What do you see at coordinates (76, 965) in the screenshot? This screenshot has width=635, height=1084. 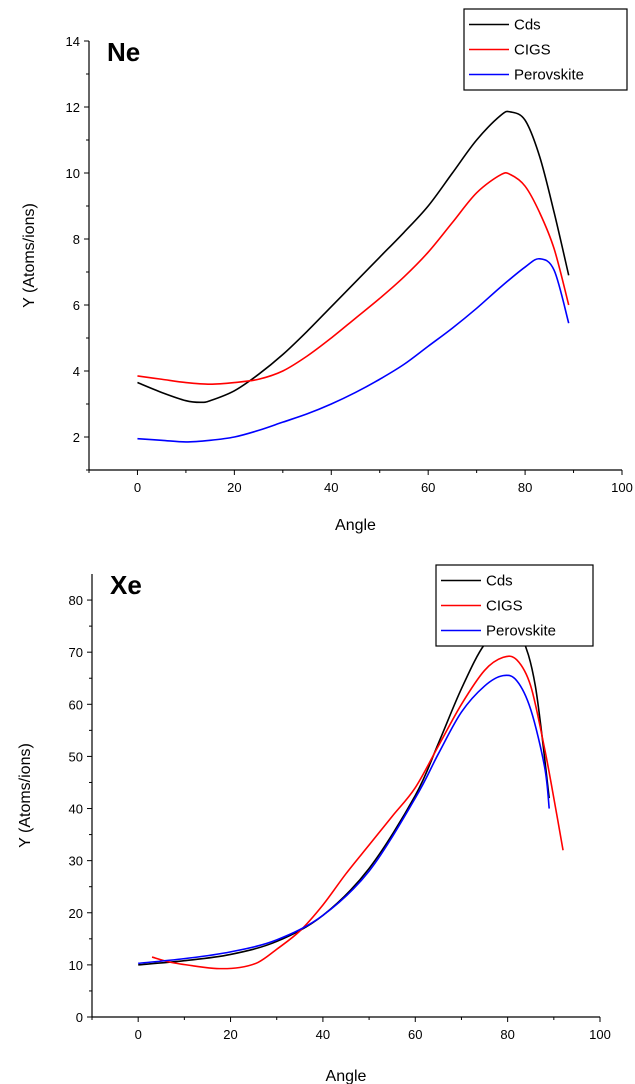 I see `xe-y-tick-label: 10` at bounding box center [76, 965].